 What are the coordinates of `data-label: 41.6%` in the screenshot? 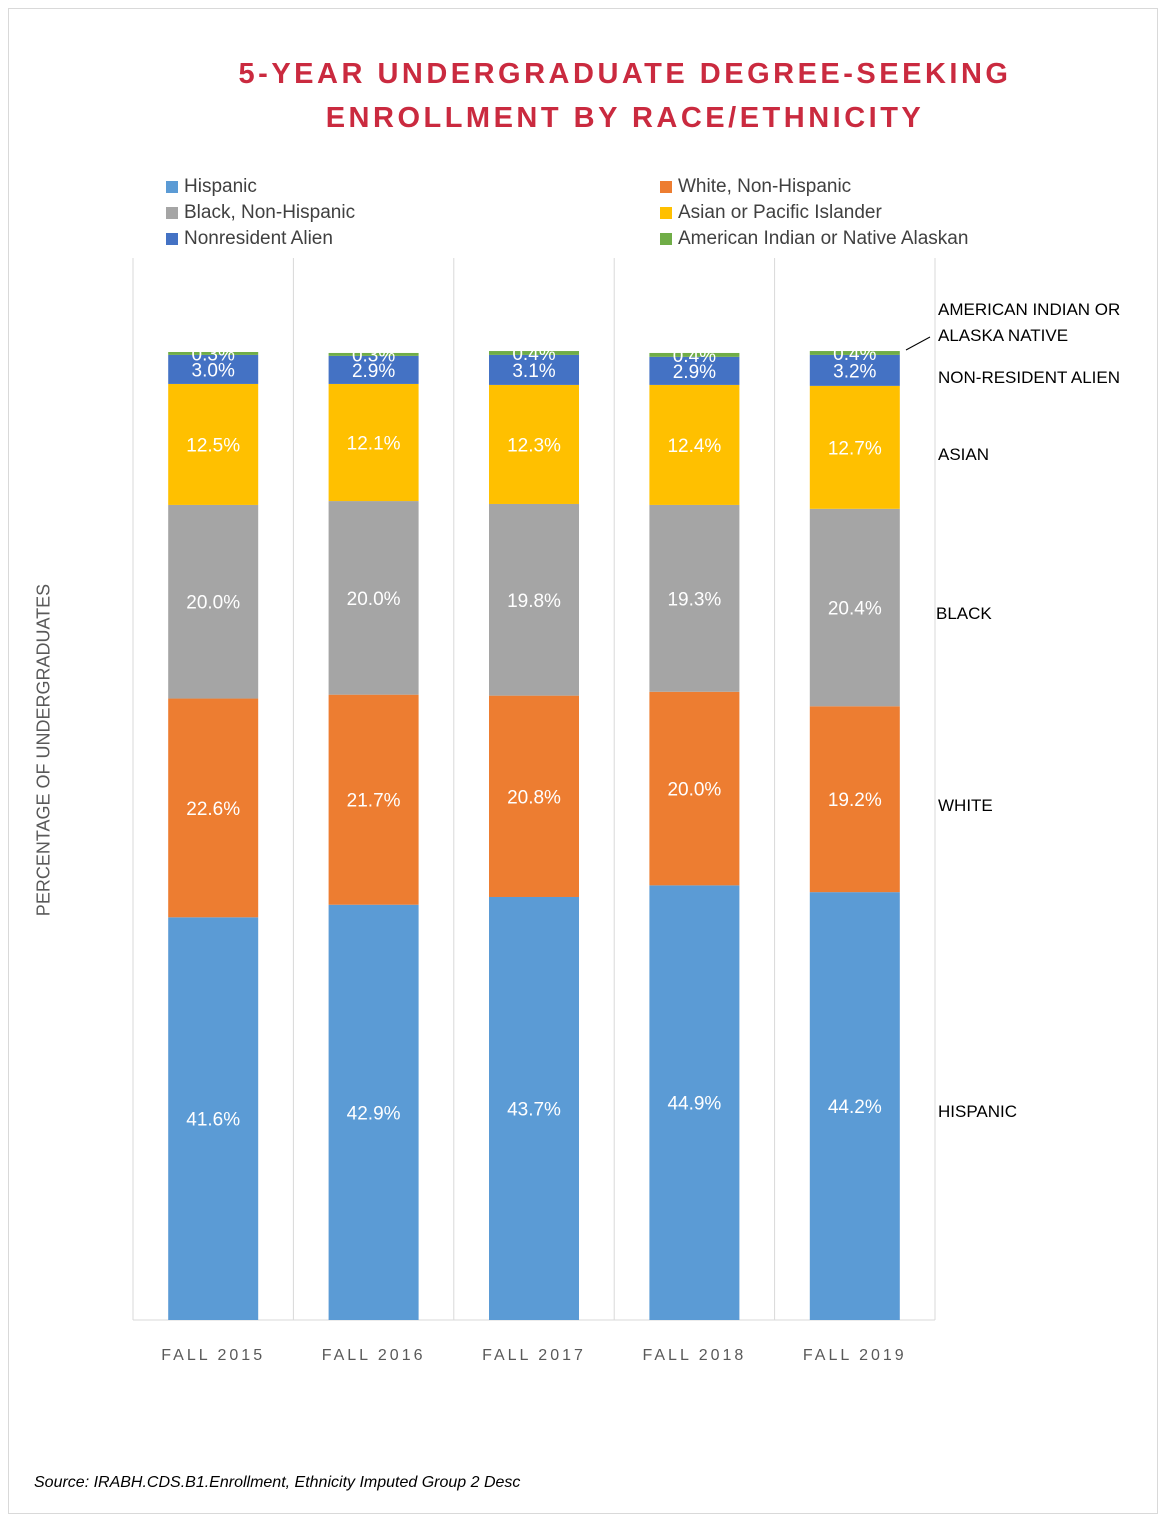 It's located at (213, 1120).